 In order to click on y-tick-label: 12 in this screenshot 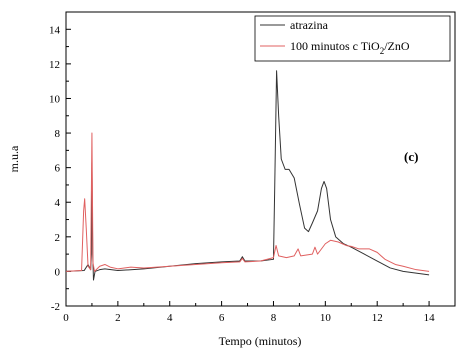, I will do `click(54, 65)`.